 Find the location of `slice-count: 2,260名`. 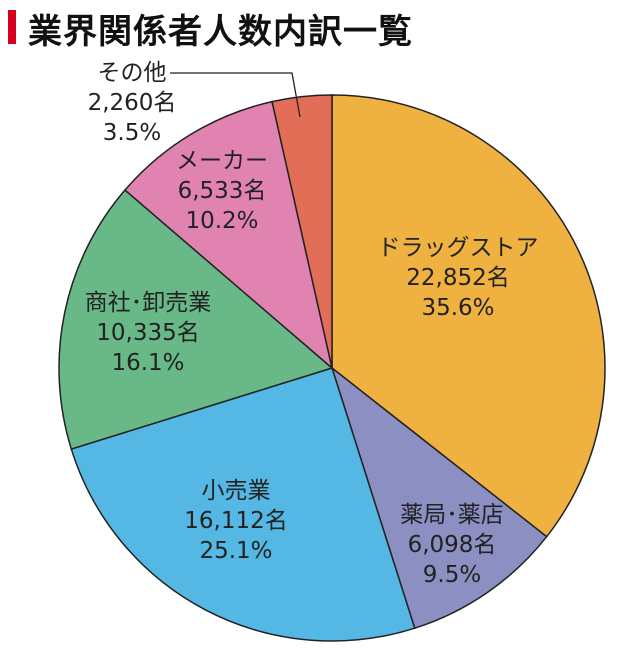

slice-count: 2,260名 is located at coordinates (132, 103).